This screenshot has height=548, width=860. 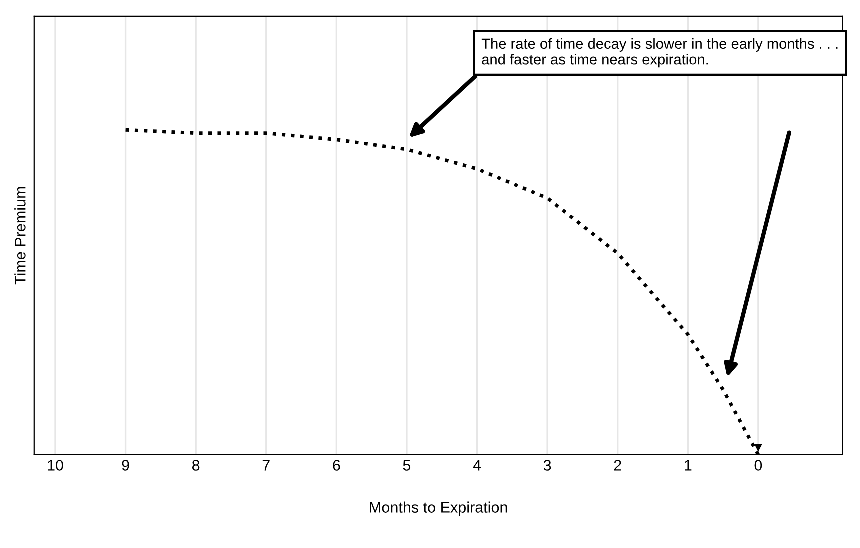 What do you see at coordinates (407, 465) in the screenshot?
I see `x-tick-label: 5` at bounding box center [407, 465].